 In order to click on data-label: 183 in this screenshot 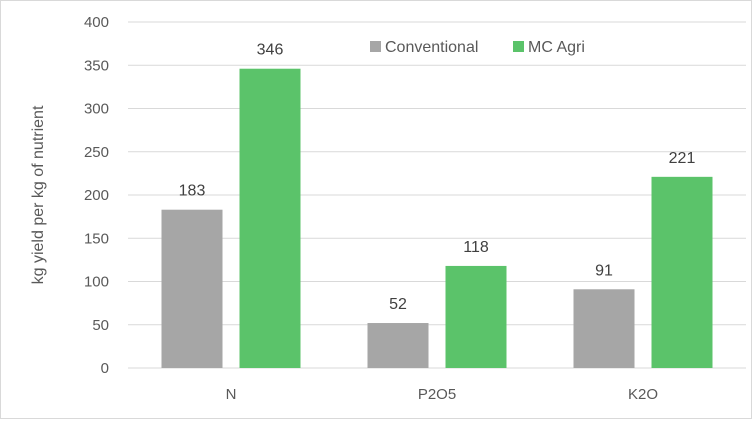, I will do `click(192, 191)`.